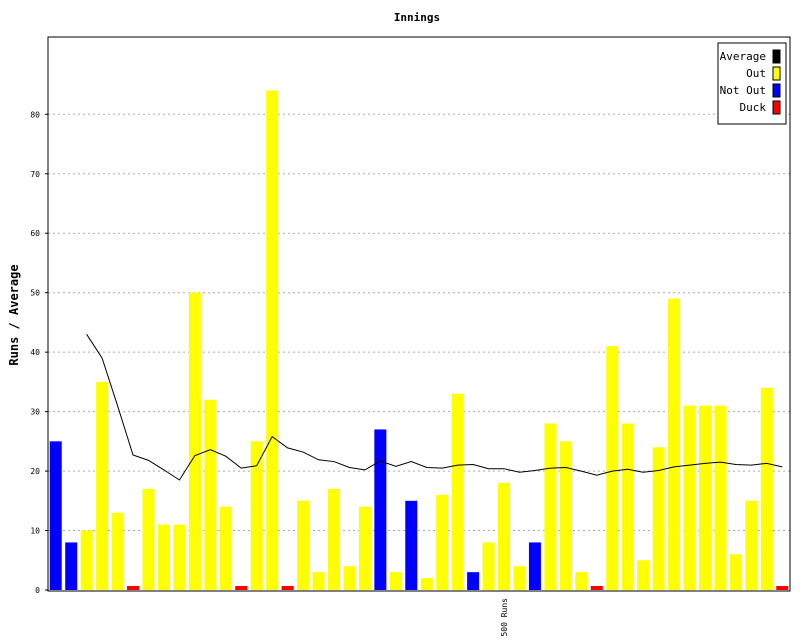 The height and width of the screenshot is (640, 800). What do you see at coordinates (417, 17) in the screenshot?
I see `chart-title: Innings` at bounding box center [417, 17].